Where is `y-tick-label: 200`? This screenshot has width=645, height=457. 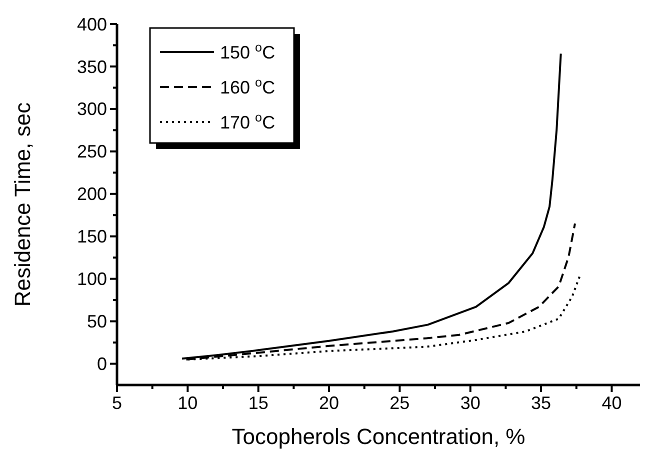
y-tick-label: 200 is located at coordinates (91, 194).